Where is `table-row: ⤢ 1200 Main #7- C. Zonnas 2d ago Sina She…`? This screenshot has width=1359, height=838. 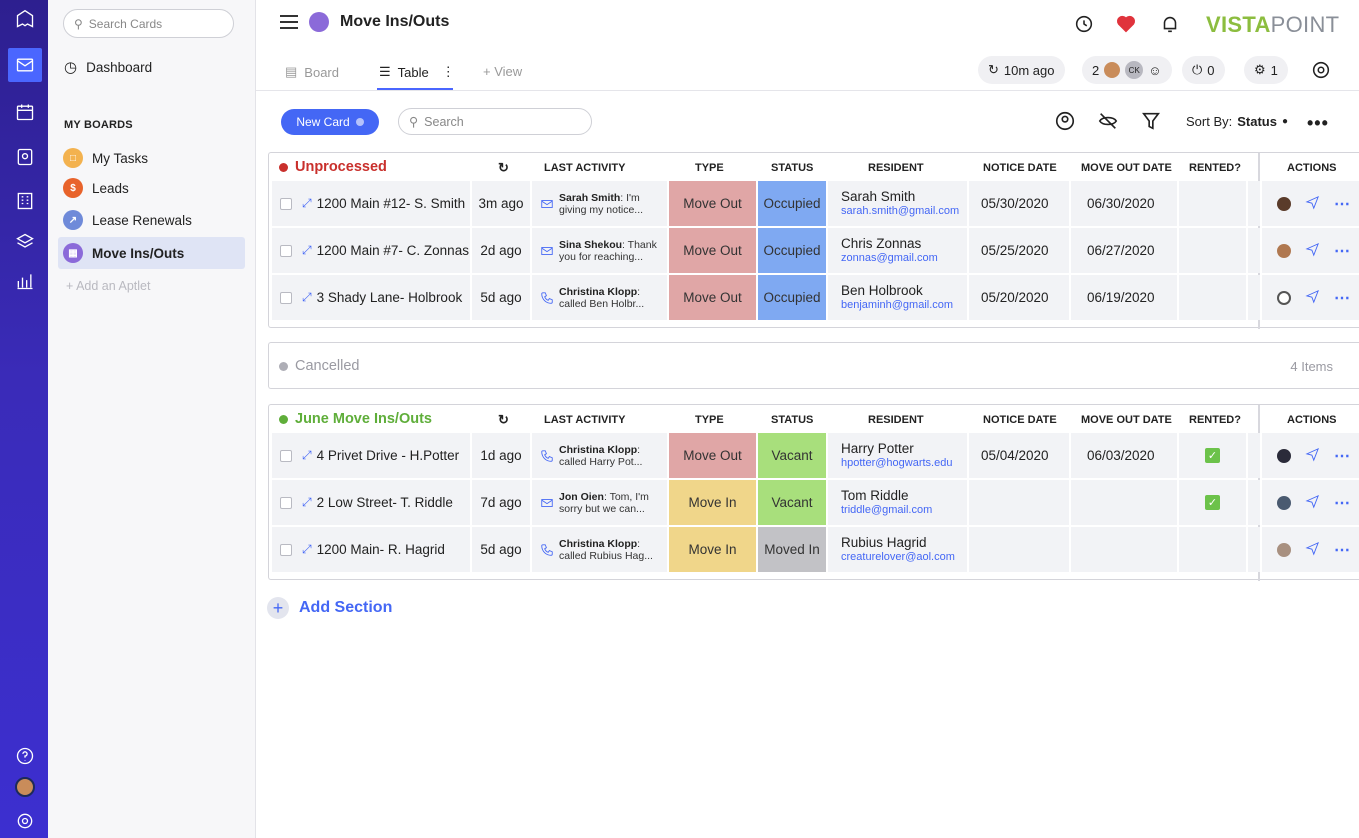
table-row: ⤢ 1200 Main #7- C. Zonnas 2d ago Sina She… is located at coordinates (815, 251).